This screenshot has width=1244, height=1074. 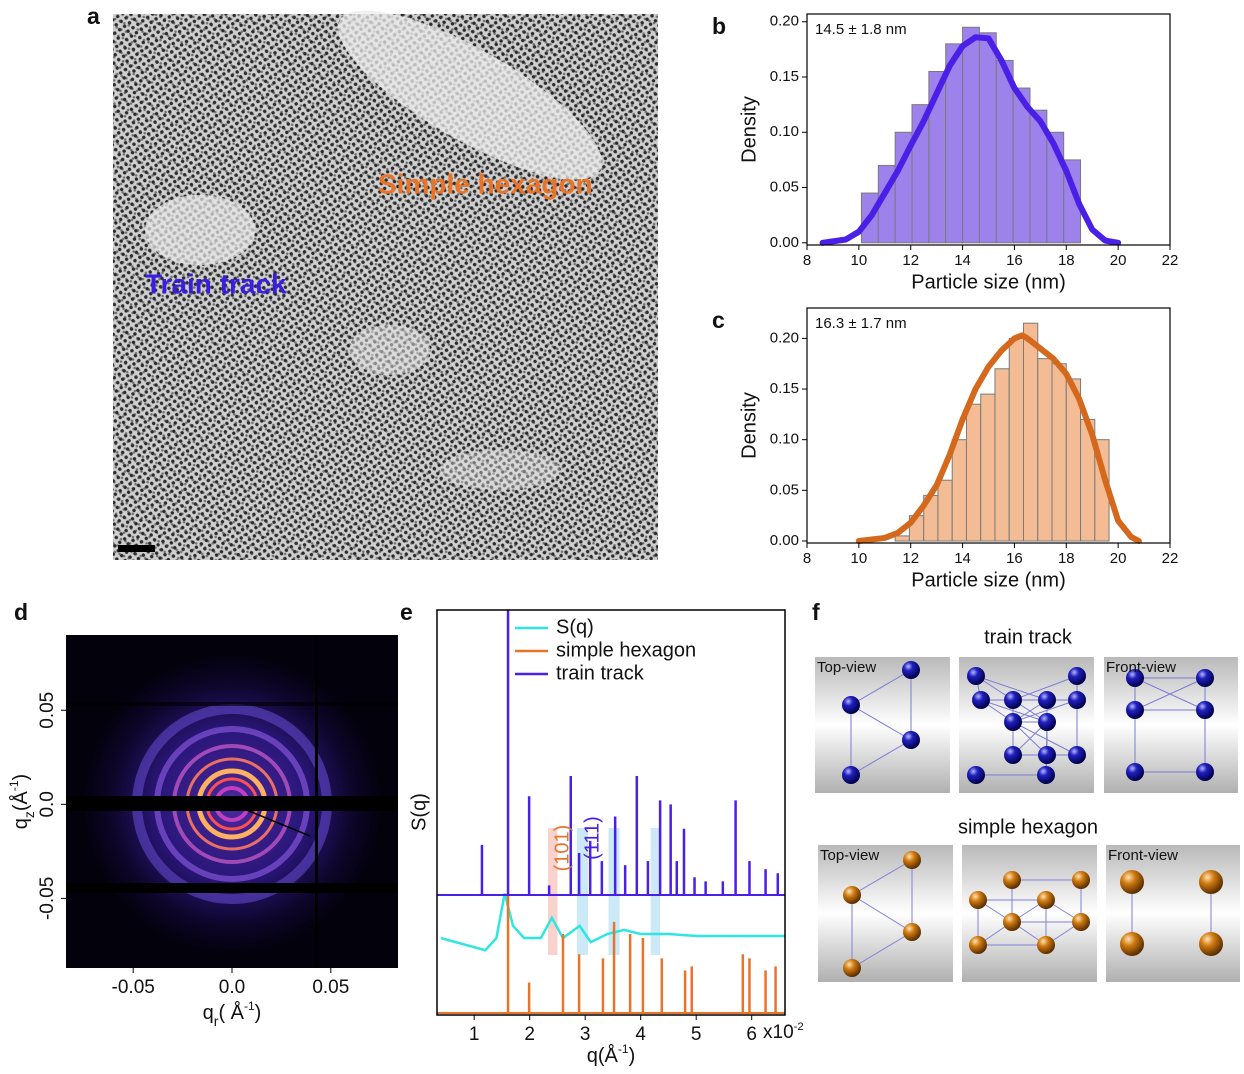 I want to click on axis-multiplier: x10-2, so click(x=783, y=1032).